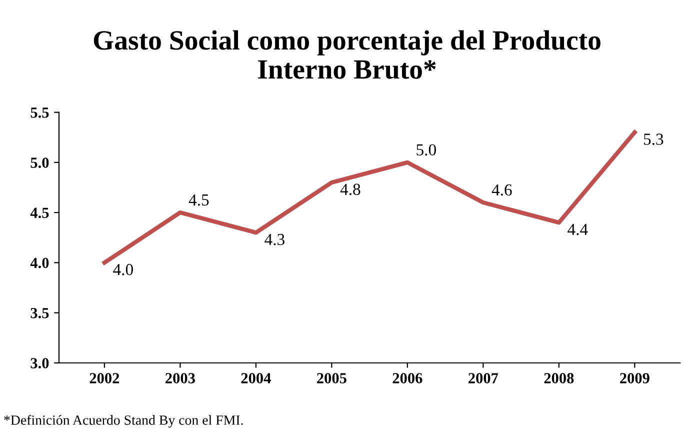 The width and height of the screenshot is (694, 432). I want to click on data-label: 5.3, so click(654, 139).